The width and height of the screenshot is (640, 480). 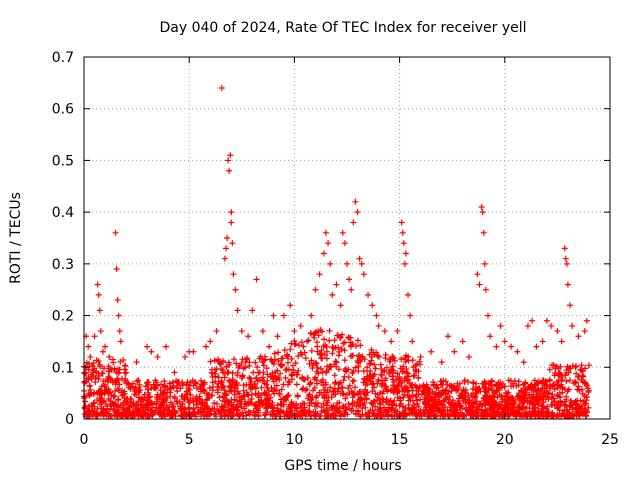 What do you see at coordinates (63, 317) in the screenshot?
I see `y-tick-label: 0.2` at bounding box center [63, 317].